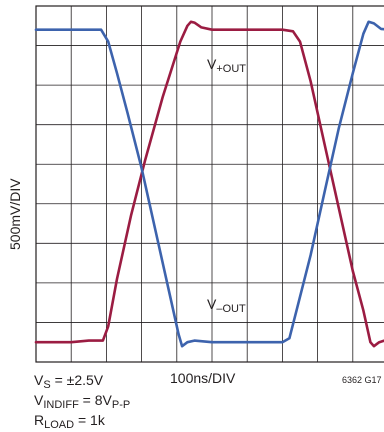 This screenshot has width=384, height=432. I want to click on supply-voltage-condition: VS = ±2.5V, so click(69, 381).